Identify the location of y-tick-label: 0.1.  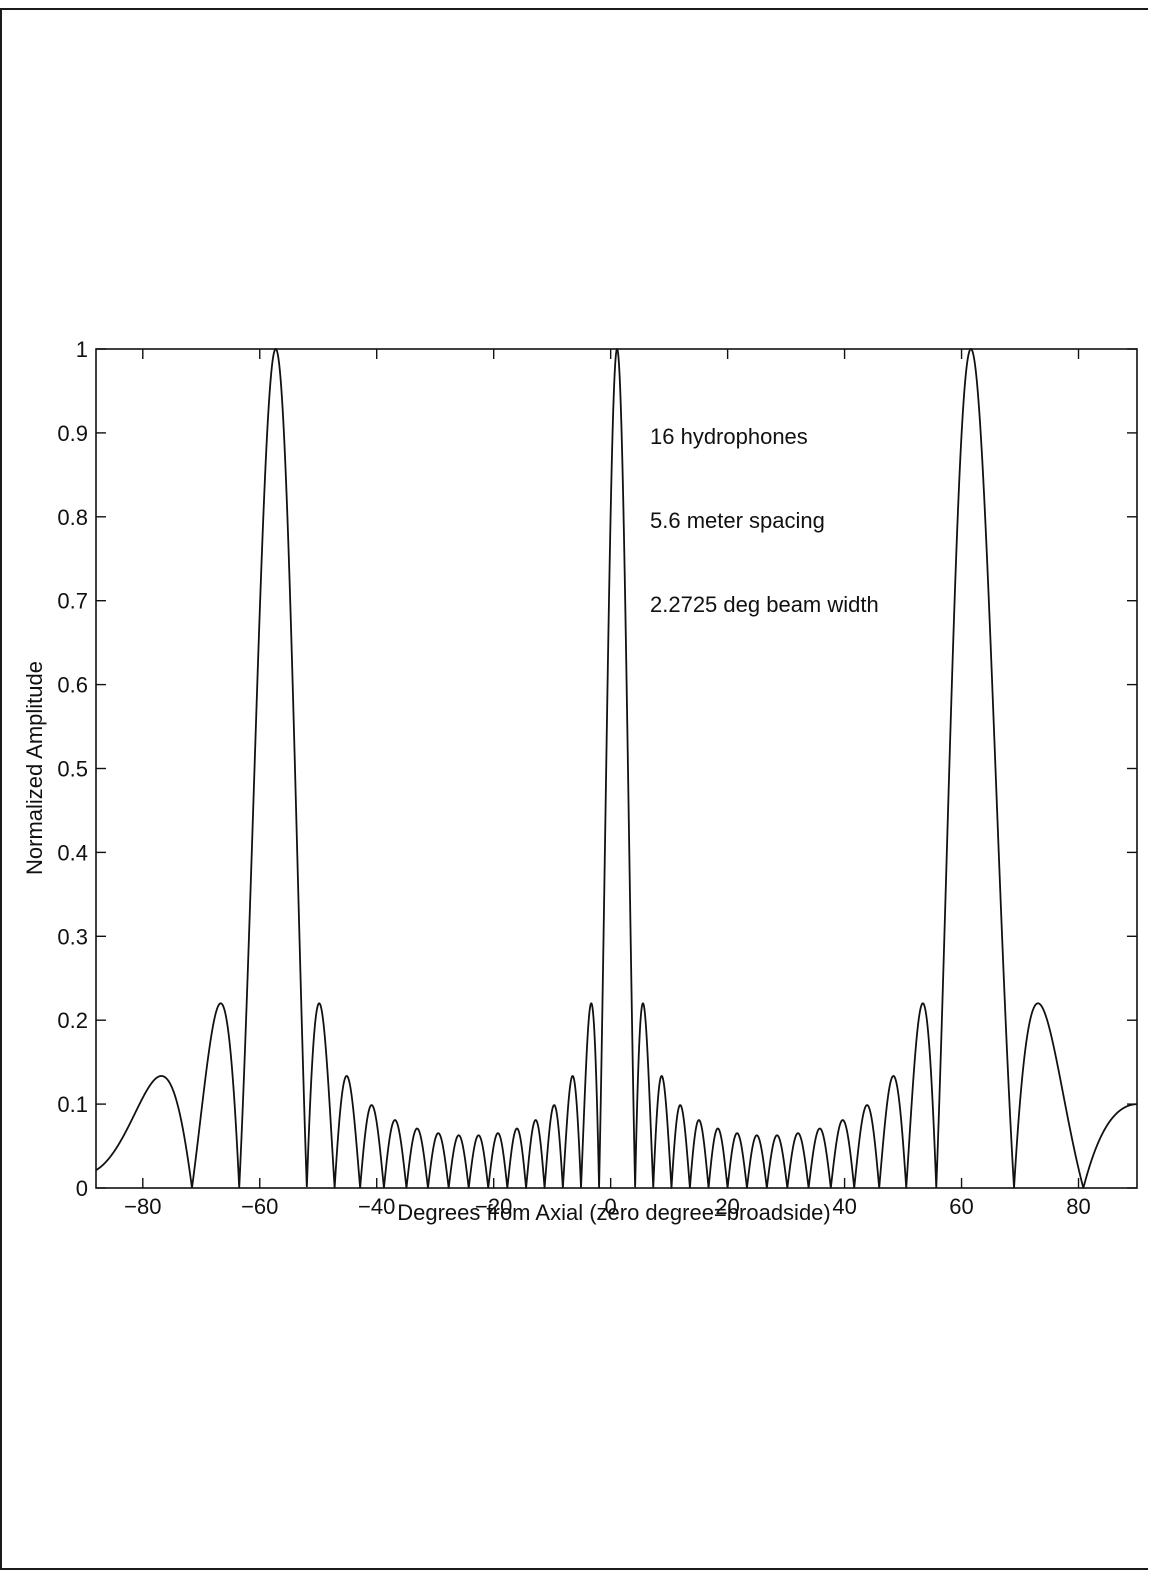
(72, 1104).